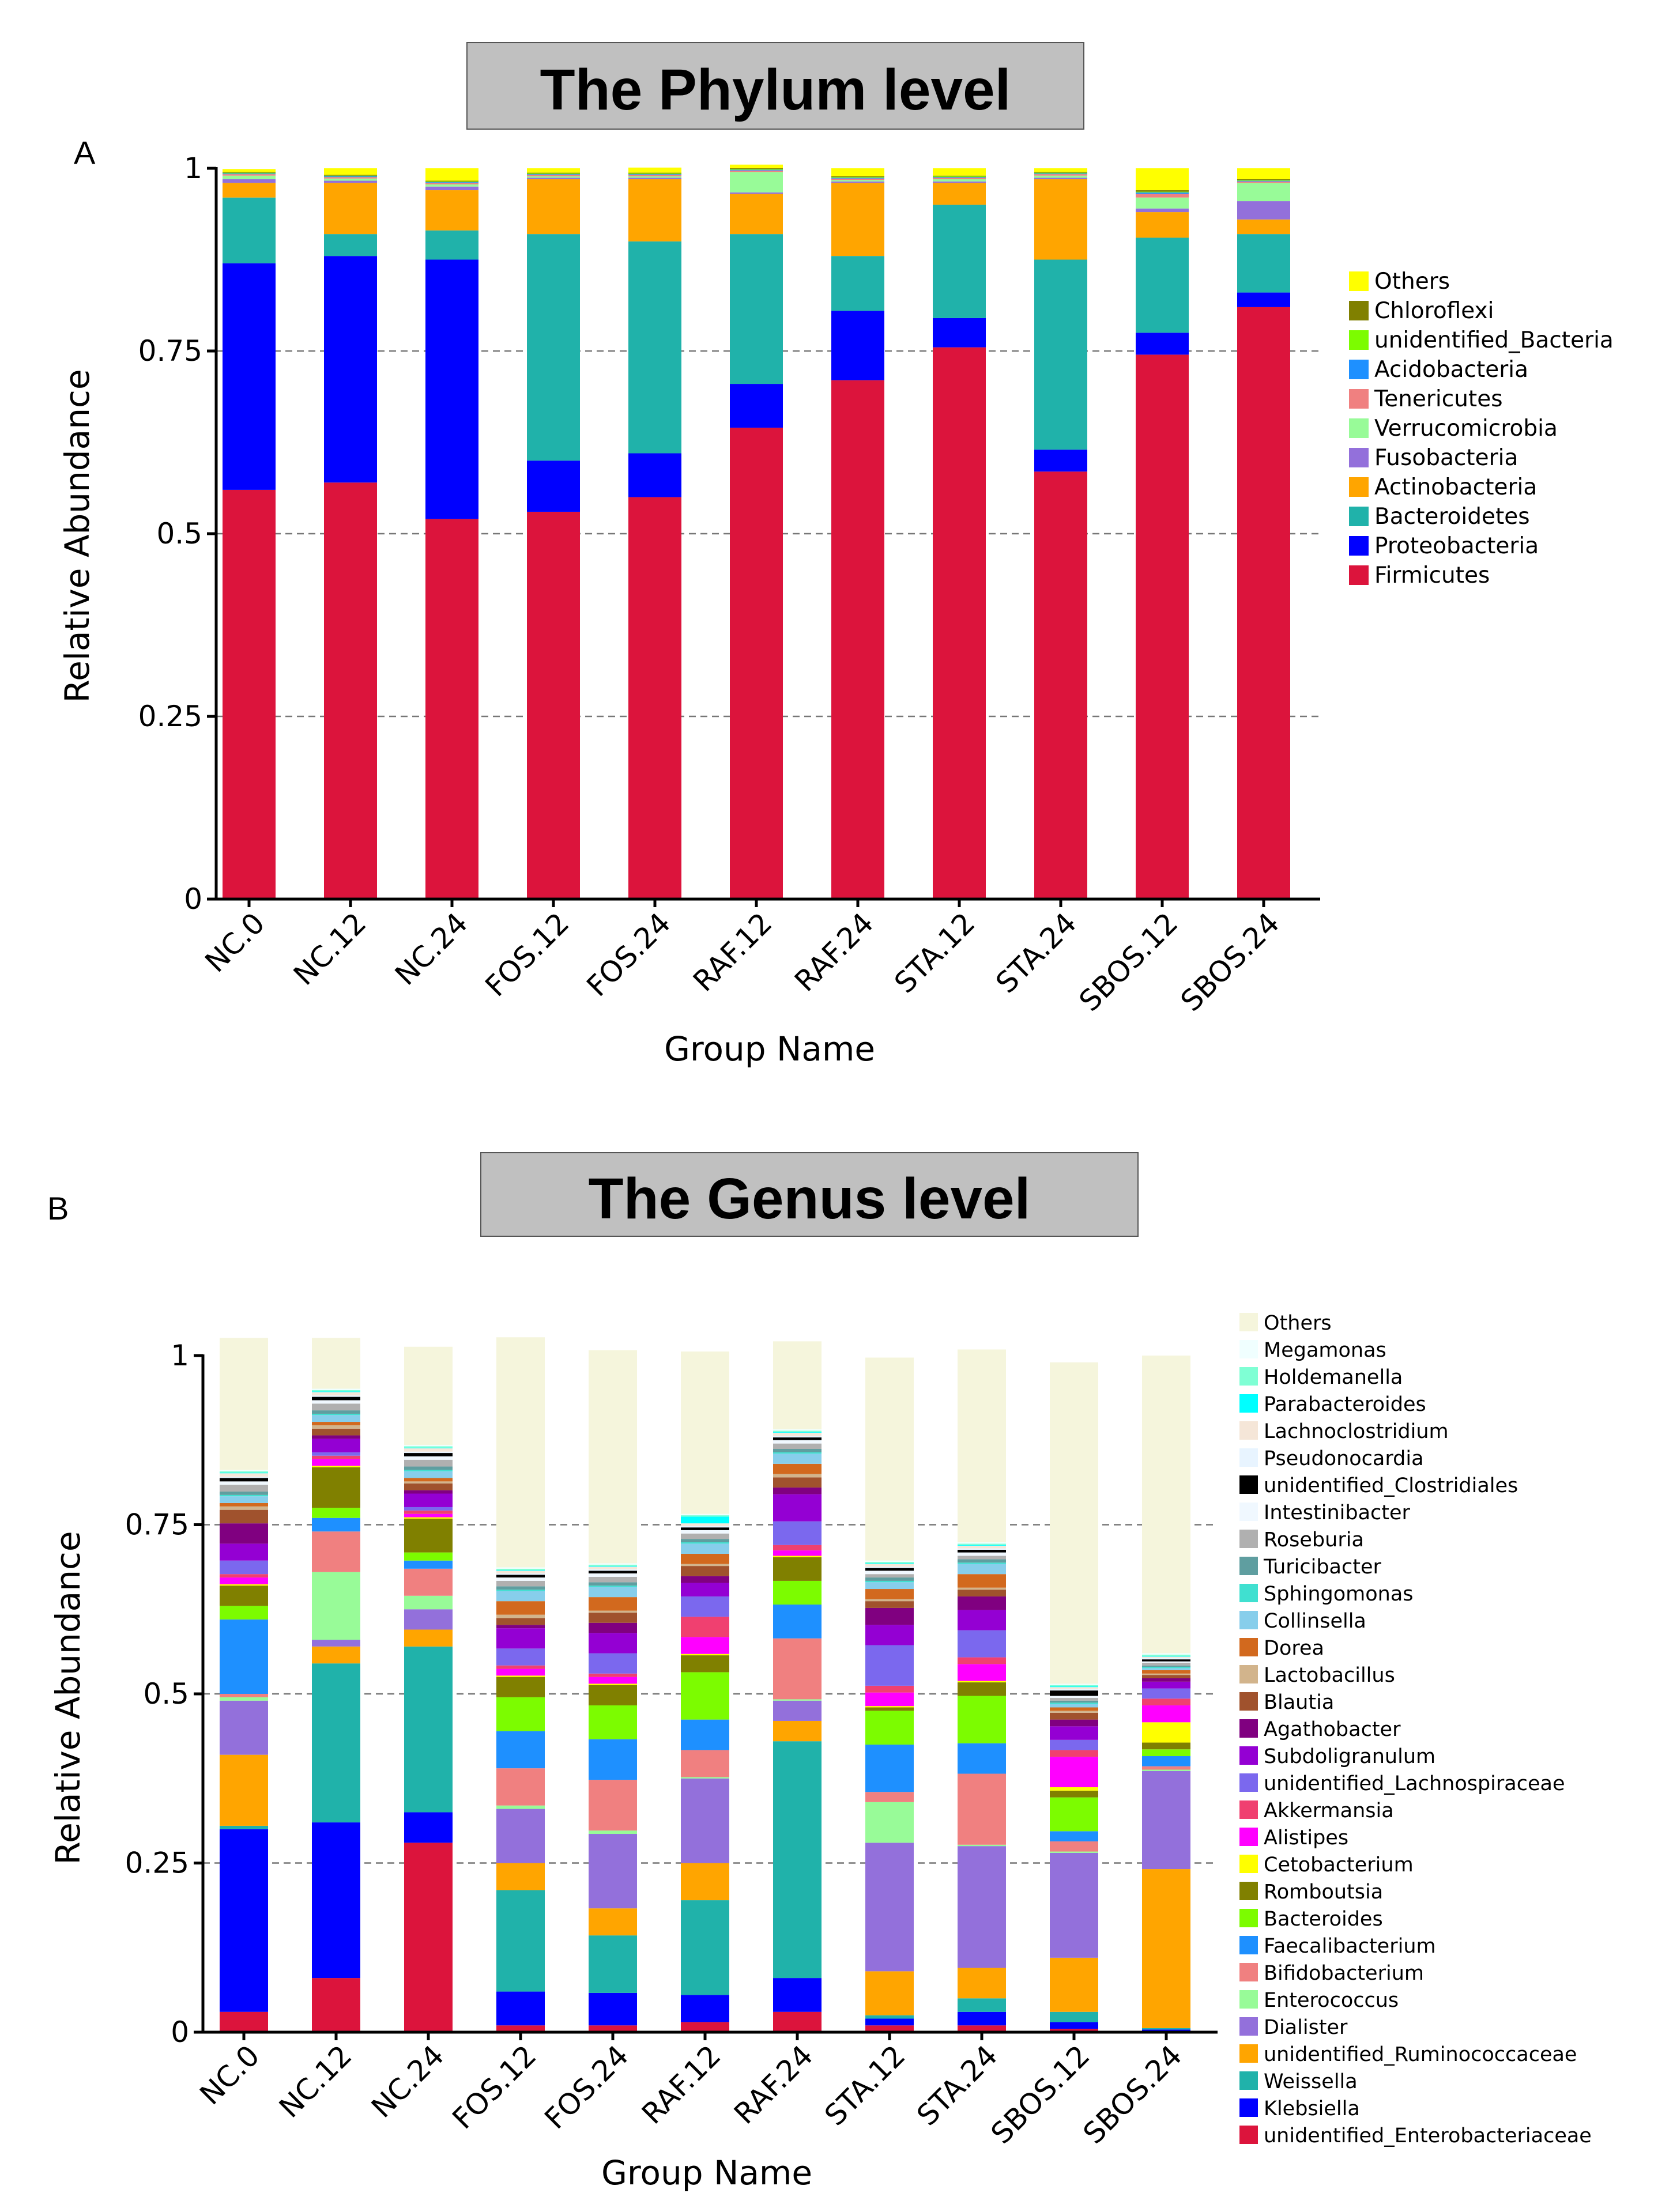  Describe the element at coordinates (1466, 428) in the screenshot. I see `legend-label-verrucomicrobia: Verrucomicrobia` at that location.